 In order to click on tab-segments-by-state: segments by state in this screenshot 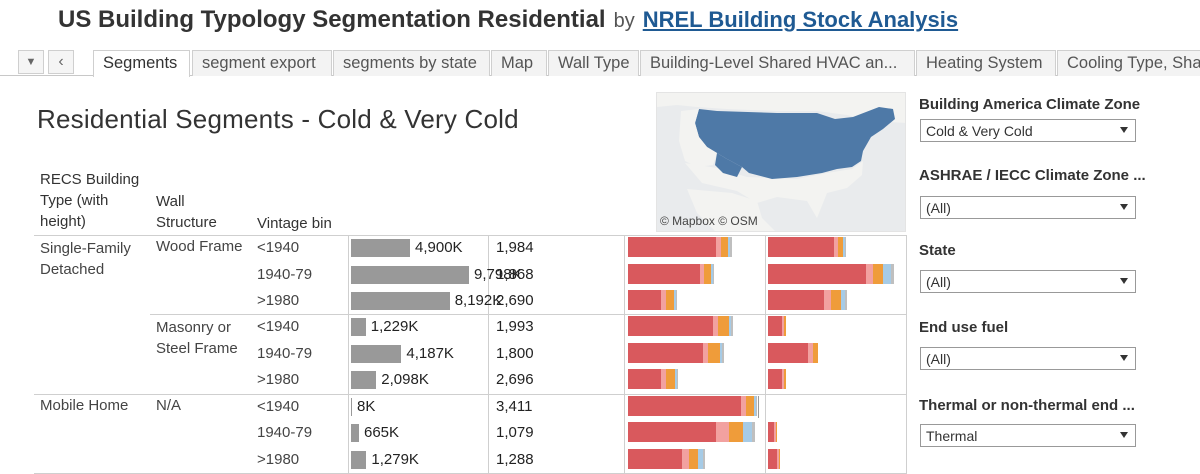, I will do `click(411, 63)`.